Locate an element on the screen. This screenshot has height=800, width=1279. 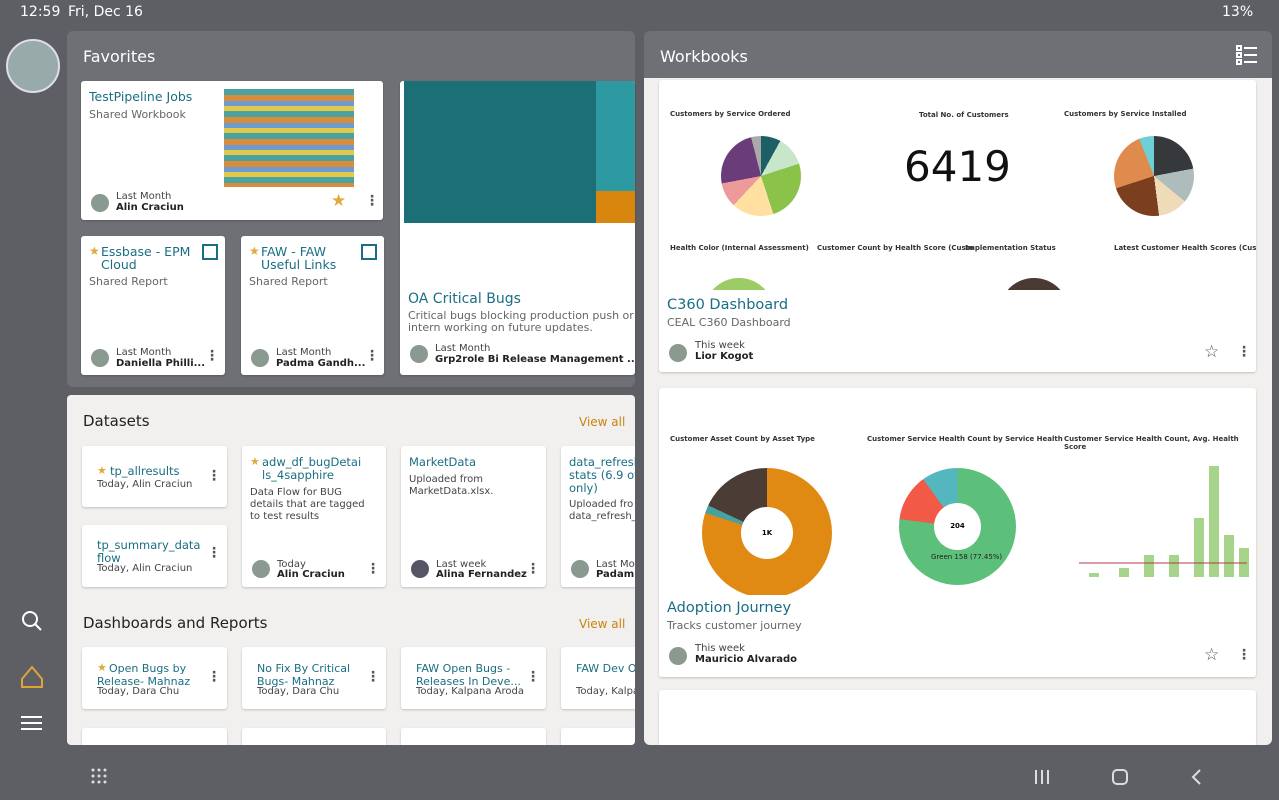
card-title: OA Critical Bugs is located at coordinates (464, 299).